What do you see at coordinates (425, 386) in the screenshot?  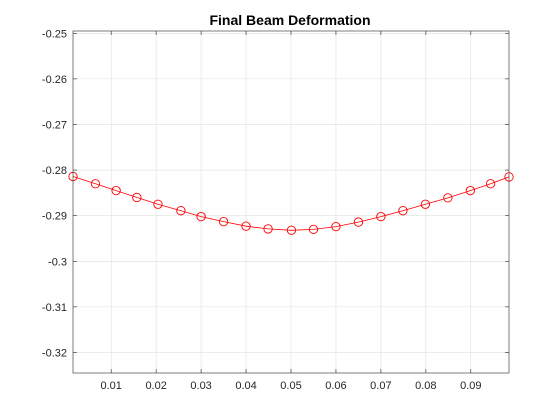 I see `x-tick-label: 0.08` at bounding box center [425, 386].